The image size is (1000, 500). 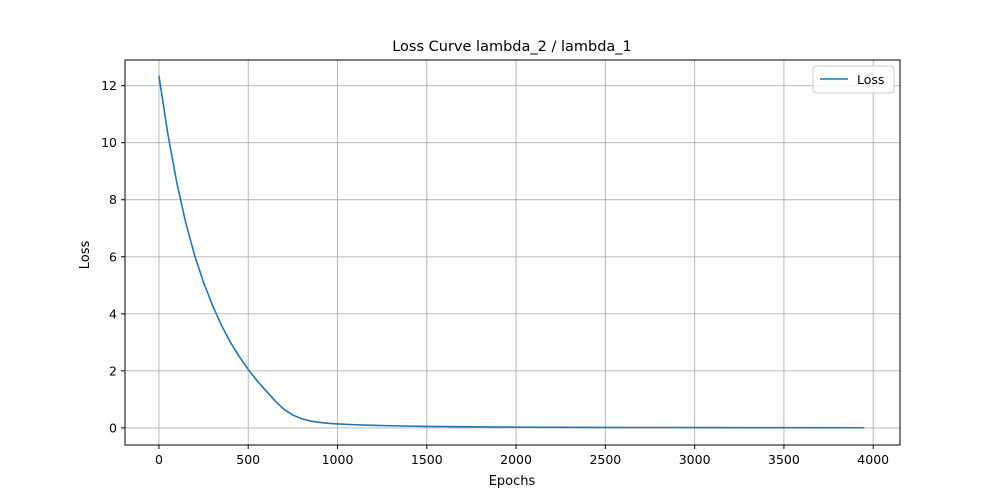 What do you see at coordinates (113, 313) in the screenshot?
I see `y-tick-label: 4` at bounding box center [113, 313].